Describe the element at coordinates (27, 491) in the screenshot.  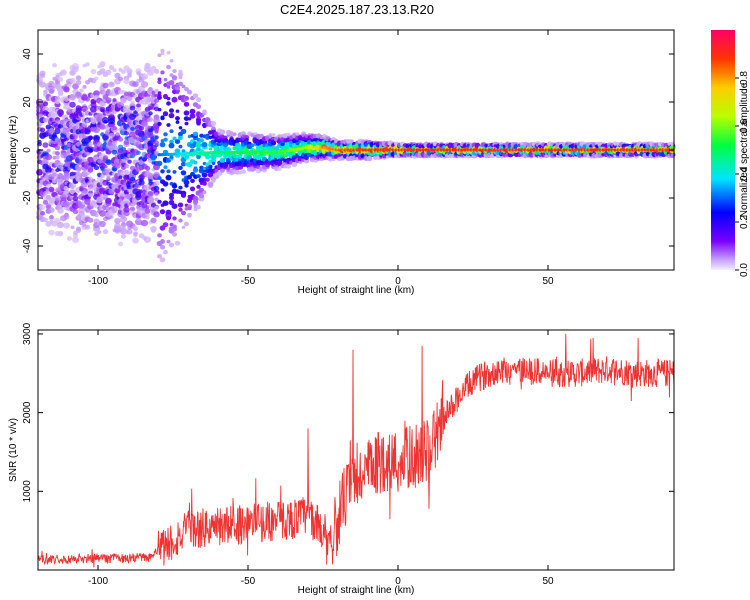
I see `y-tick-label: 1000` at that location.